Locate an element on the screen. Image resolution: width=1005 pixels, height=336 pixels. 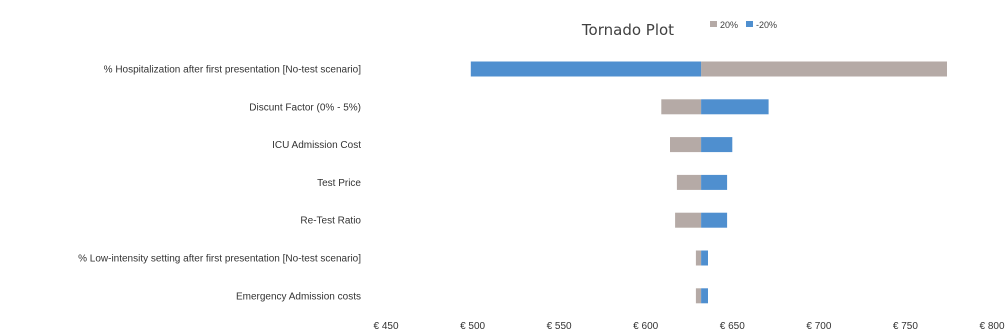
x-tick-label: € 800 is located at coordinates (991, 326).